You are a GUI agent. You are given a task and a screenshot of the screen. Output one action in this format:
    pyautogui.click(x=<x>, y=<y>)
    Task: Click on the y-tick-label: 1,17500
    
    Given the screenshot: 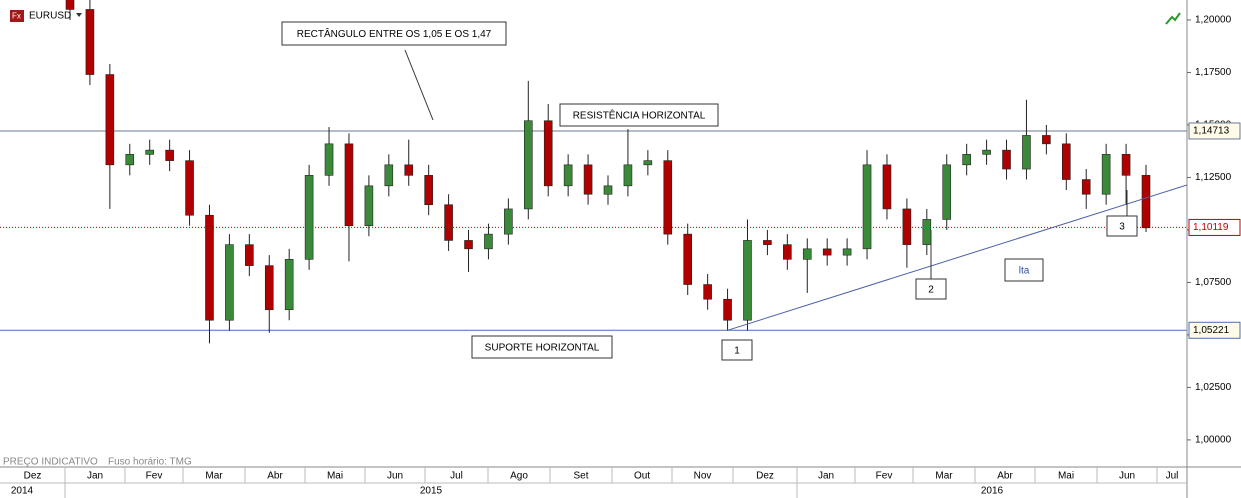 What is the action you would take?
    pyautogui.click(x=1213, y=72)
    